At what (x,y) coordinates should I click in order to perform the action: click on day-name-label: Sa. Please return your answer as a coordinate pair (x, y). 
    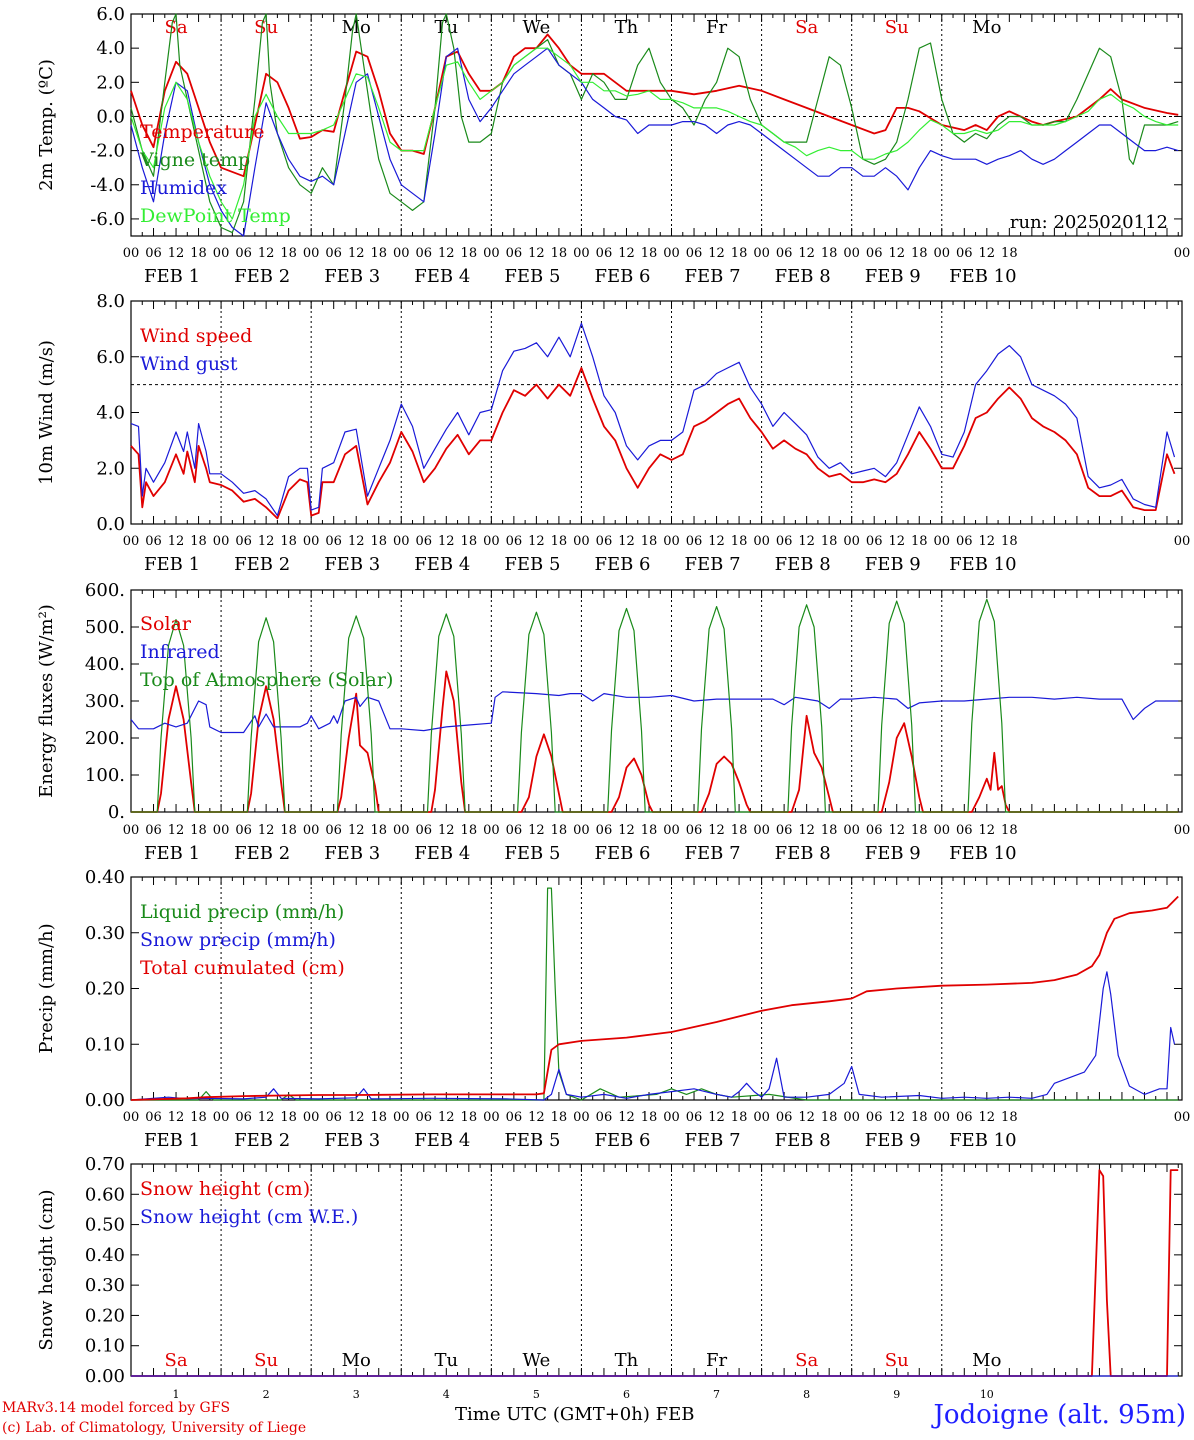
    Looking at the image, I should click on (806, 1360).